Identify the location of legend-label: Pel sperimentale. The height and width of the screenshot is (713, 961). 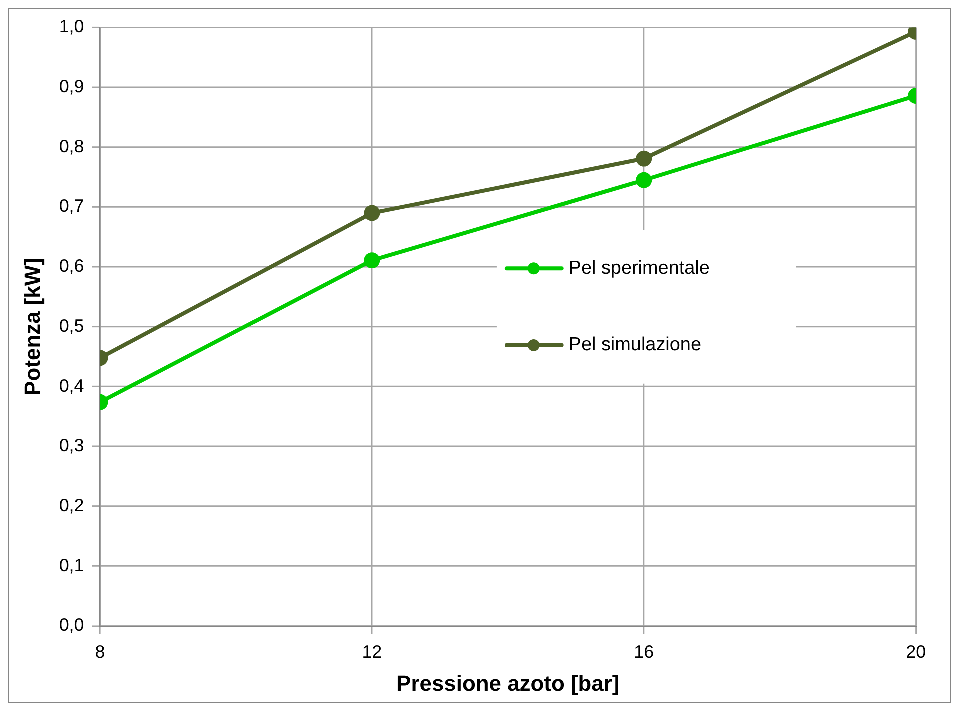
(639, 268).